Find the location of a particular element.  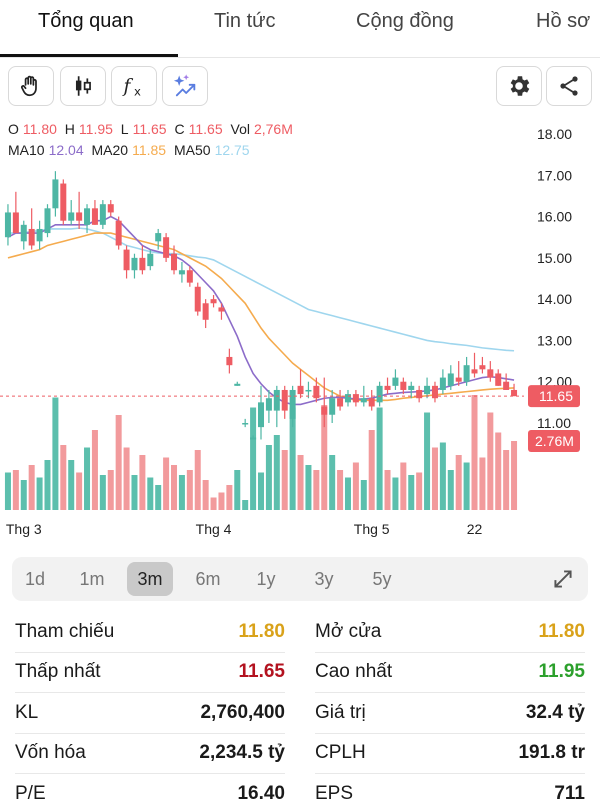

range-3y: 3y is located at coordinates (324, 578).